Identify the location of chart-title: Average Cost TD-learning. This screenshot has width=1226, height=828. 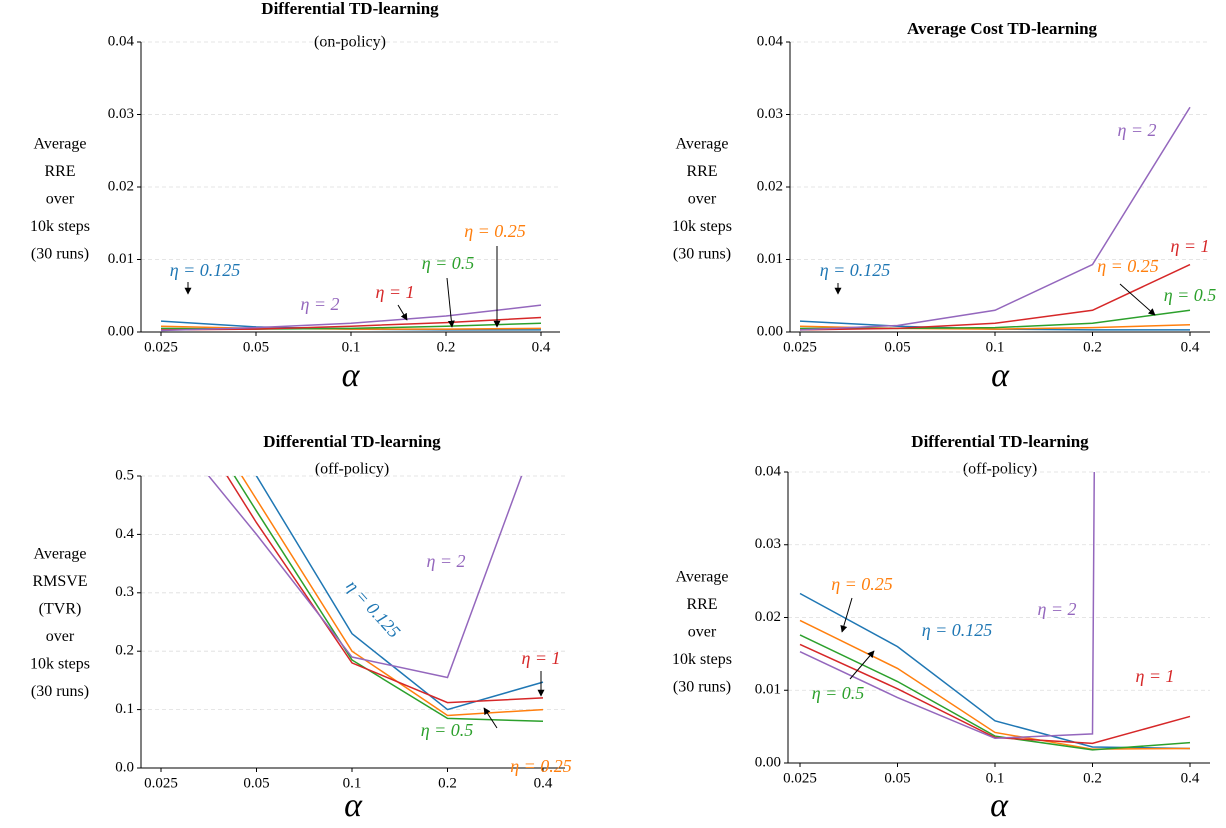
(1002, 28).